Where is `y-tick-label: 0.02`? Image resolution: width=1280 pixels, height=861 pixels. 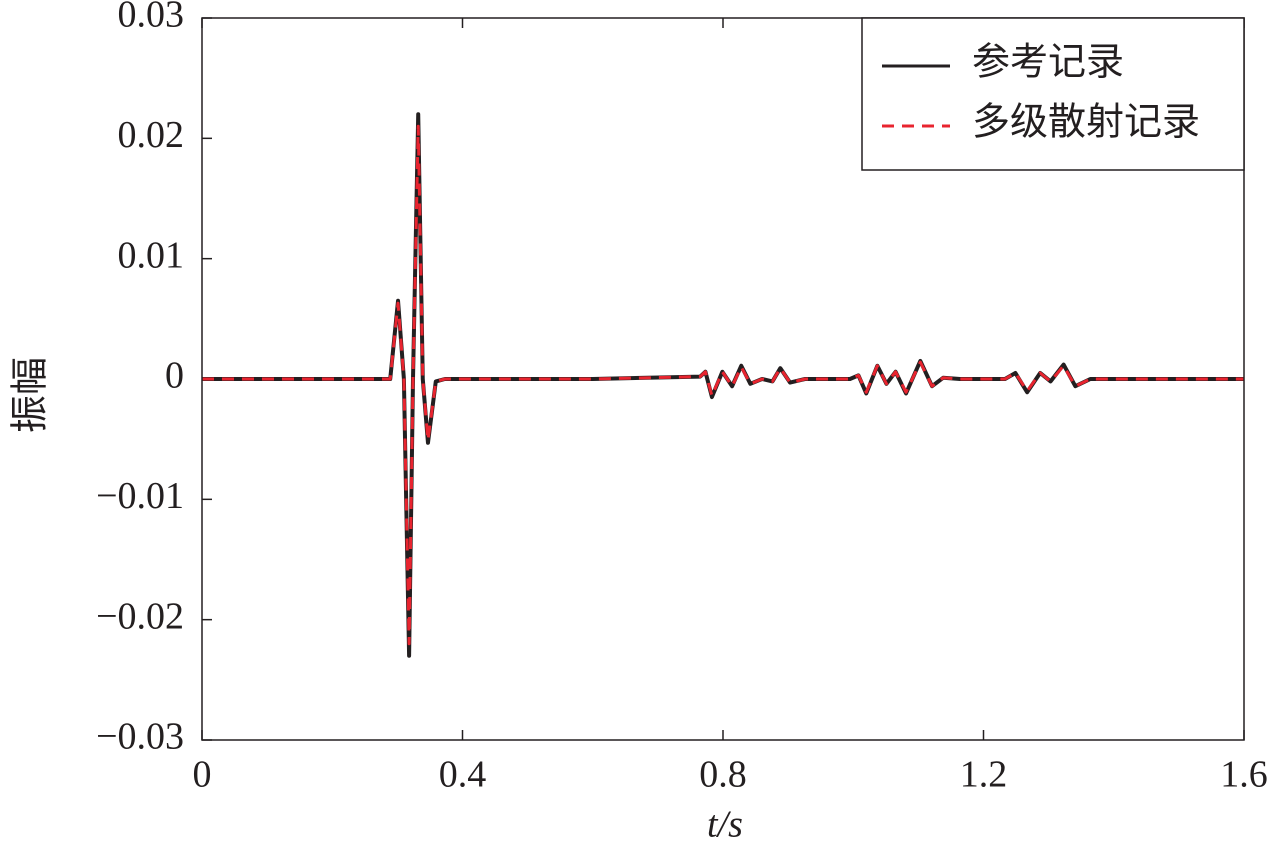
y-tick-label: 0.02 is located at coordinates (151, 135).